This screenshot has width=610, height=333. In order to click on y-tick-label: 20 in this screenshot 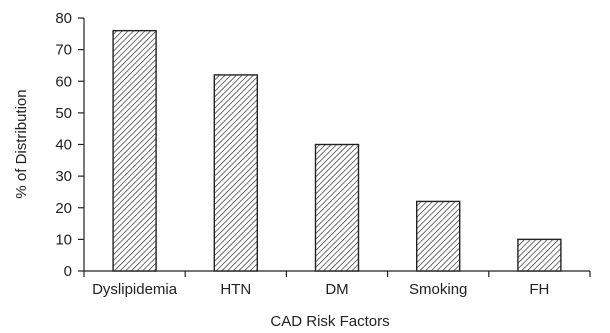, I will do `click(63, 208)`.